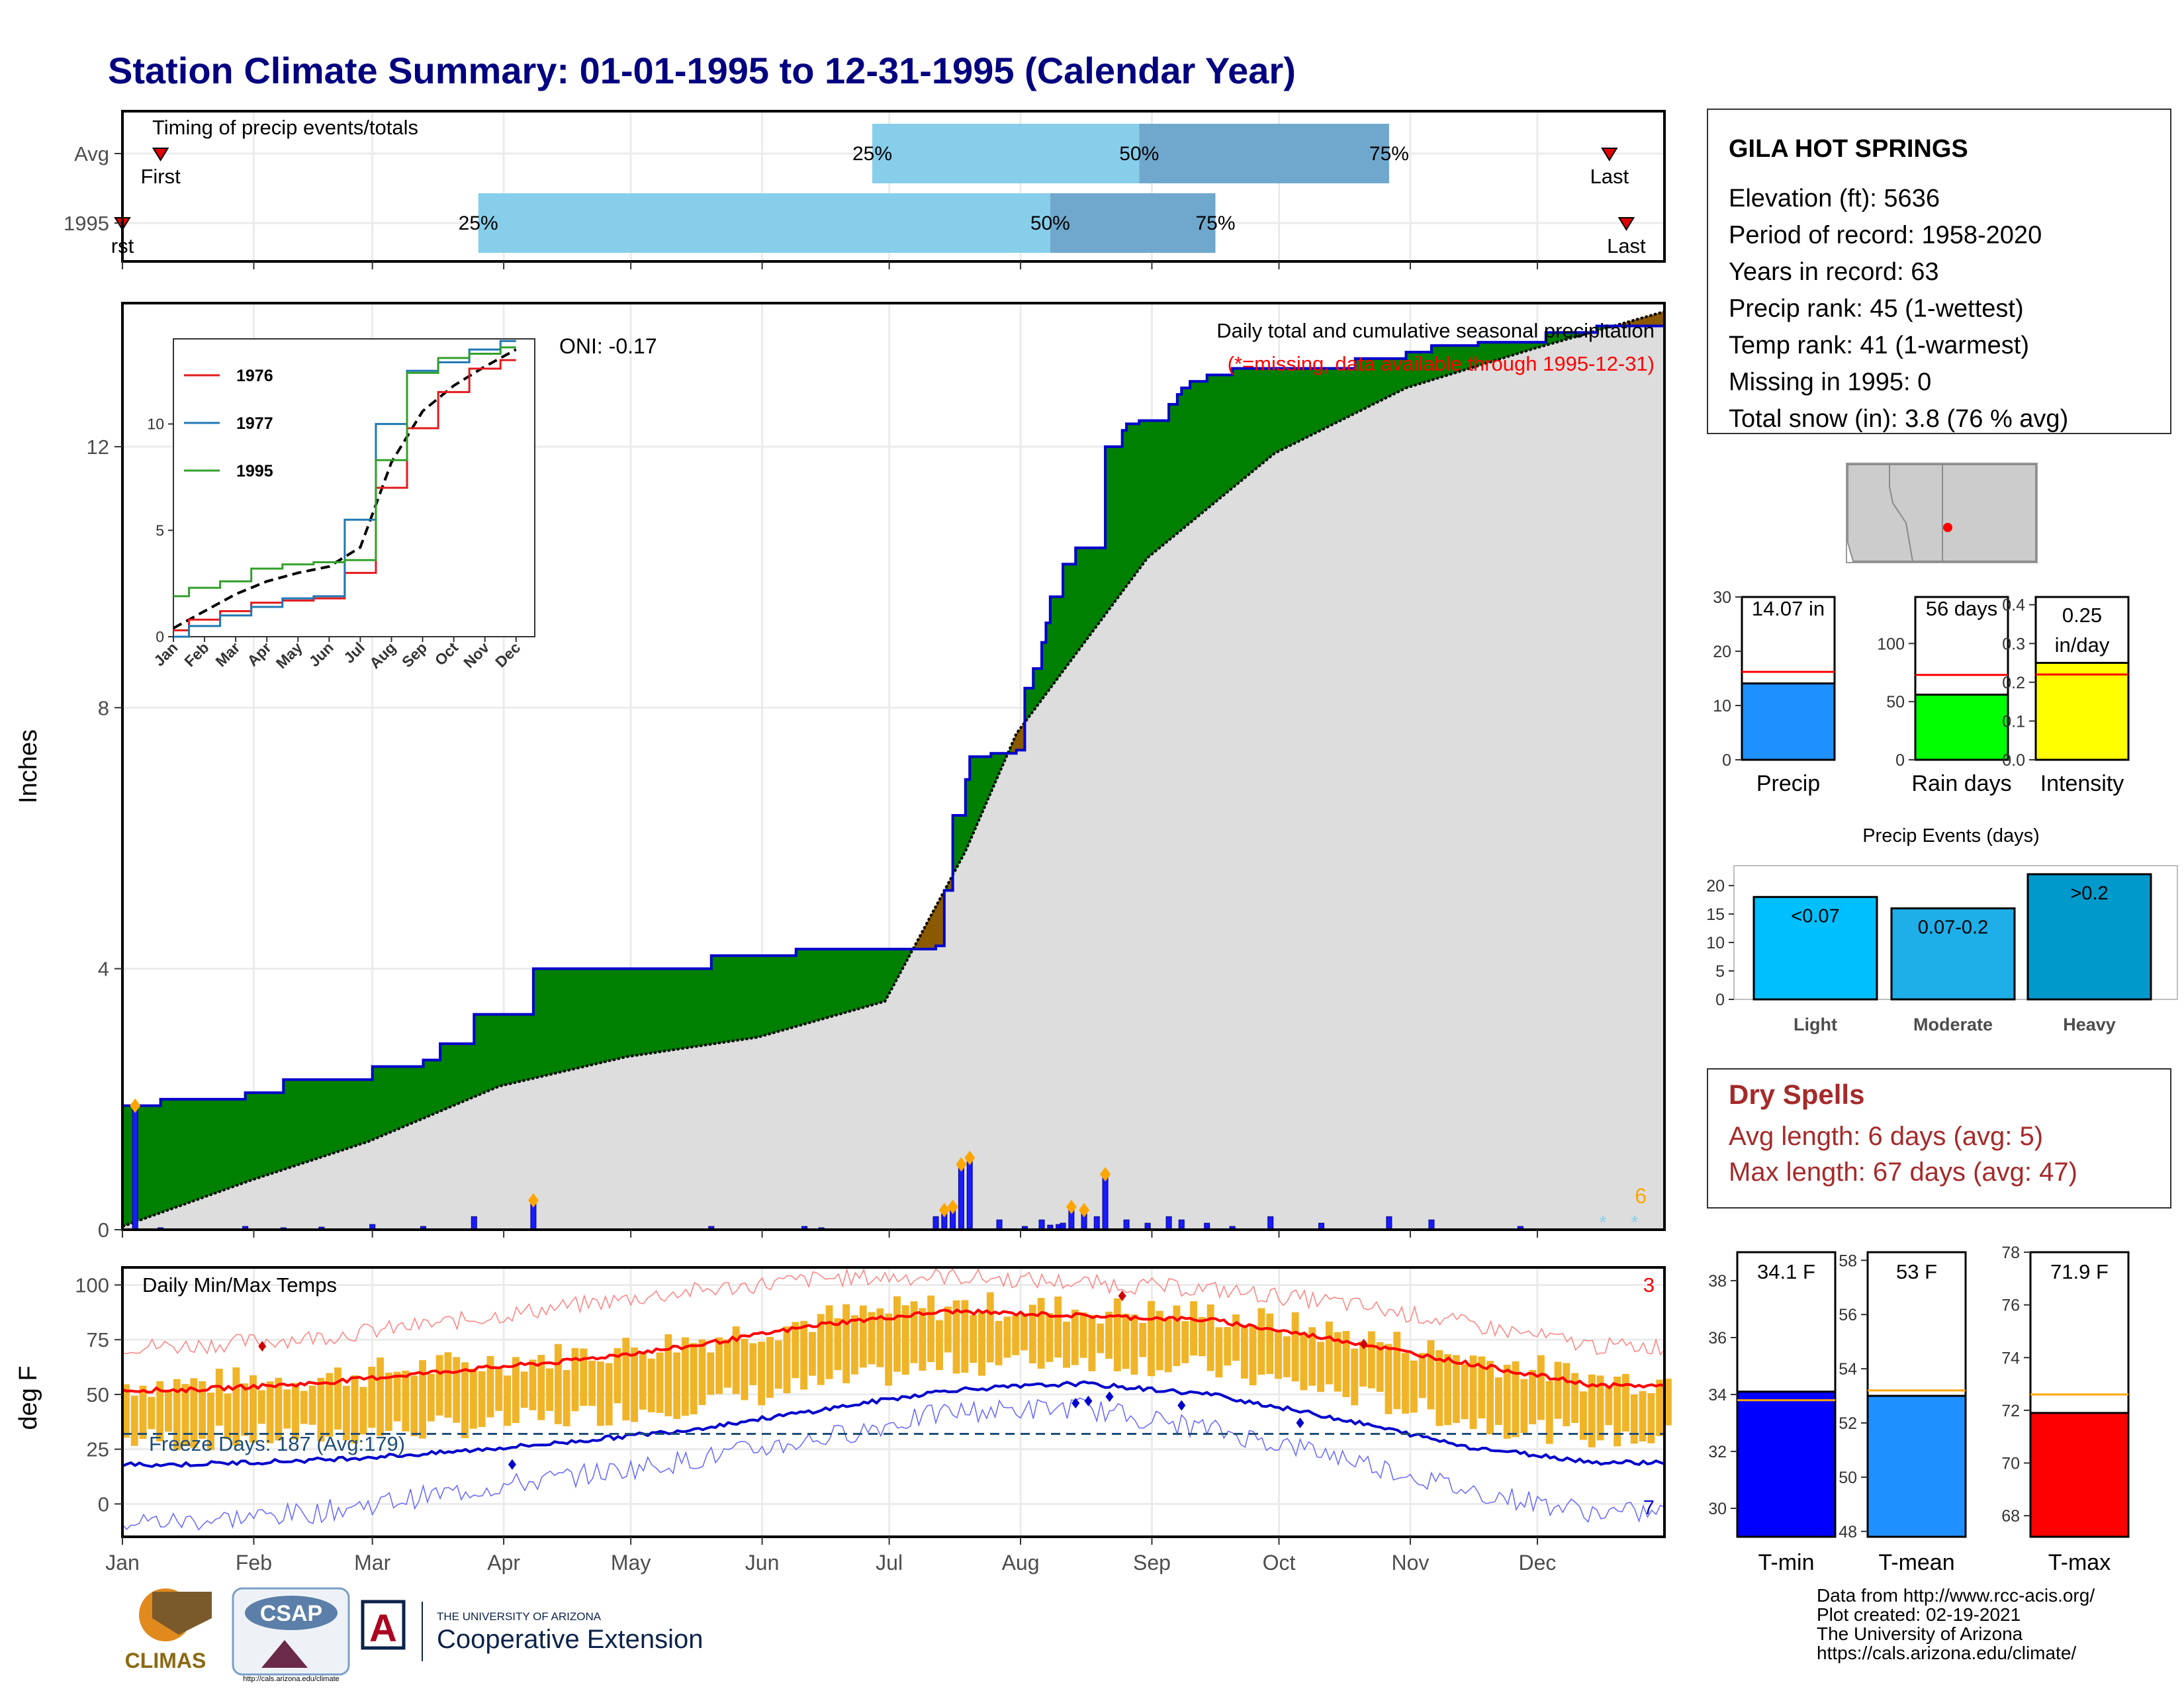  I want to click on temp-bar-tick-label: 56, so click(1848, 1315).